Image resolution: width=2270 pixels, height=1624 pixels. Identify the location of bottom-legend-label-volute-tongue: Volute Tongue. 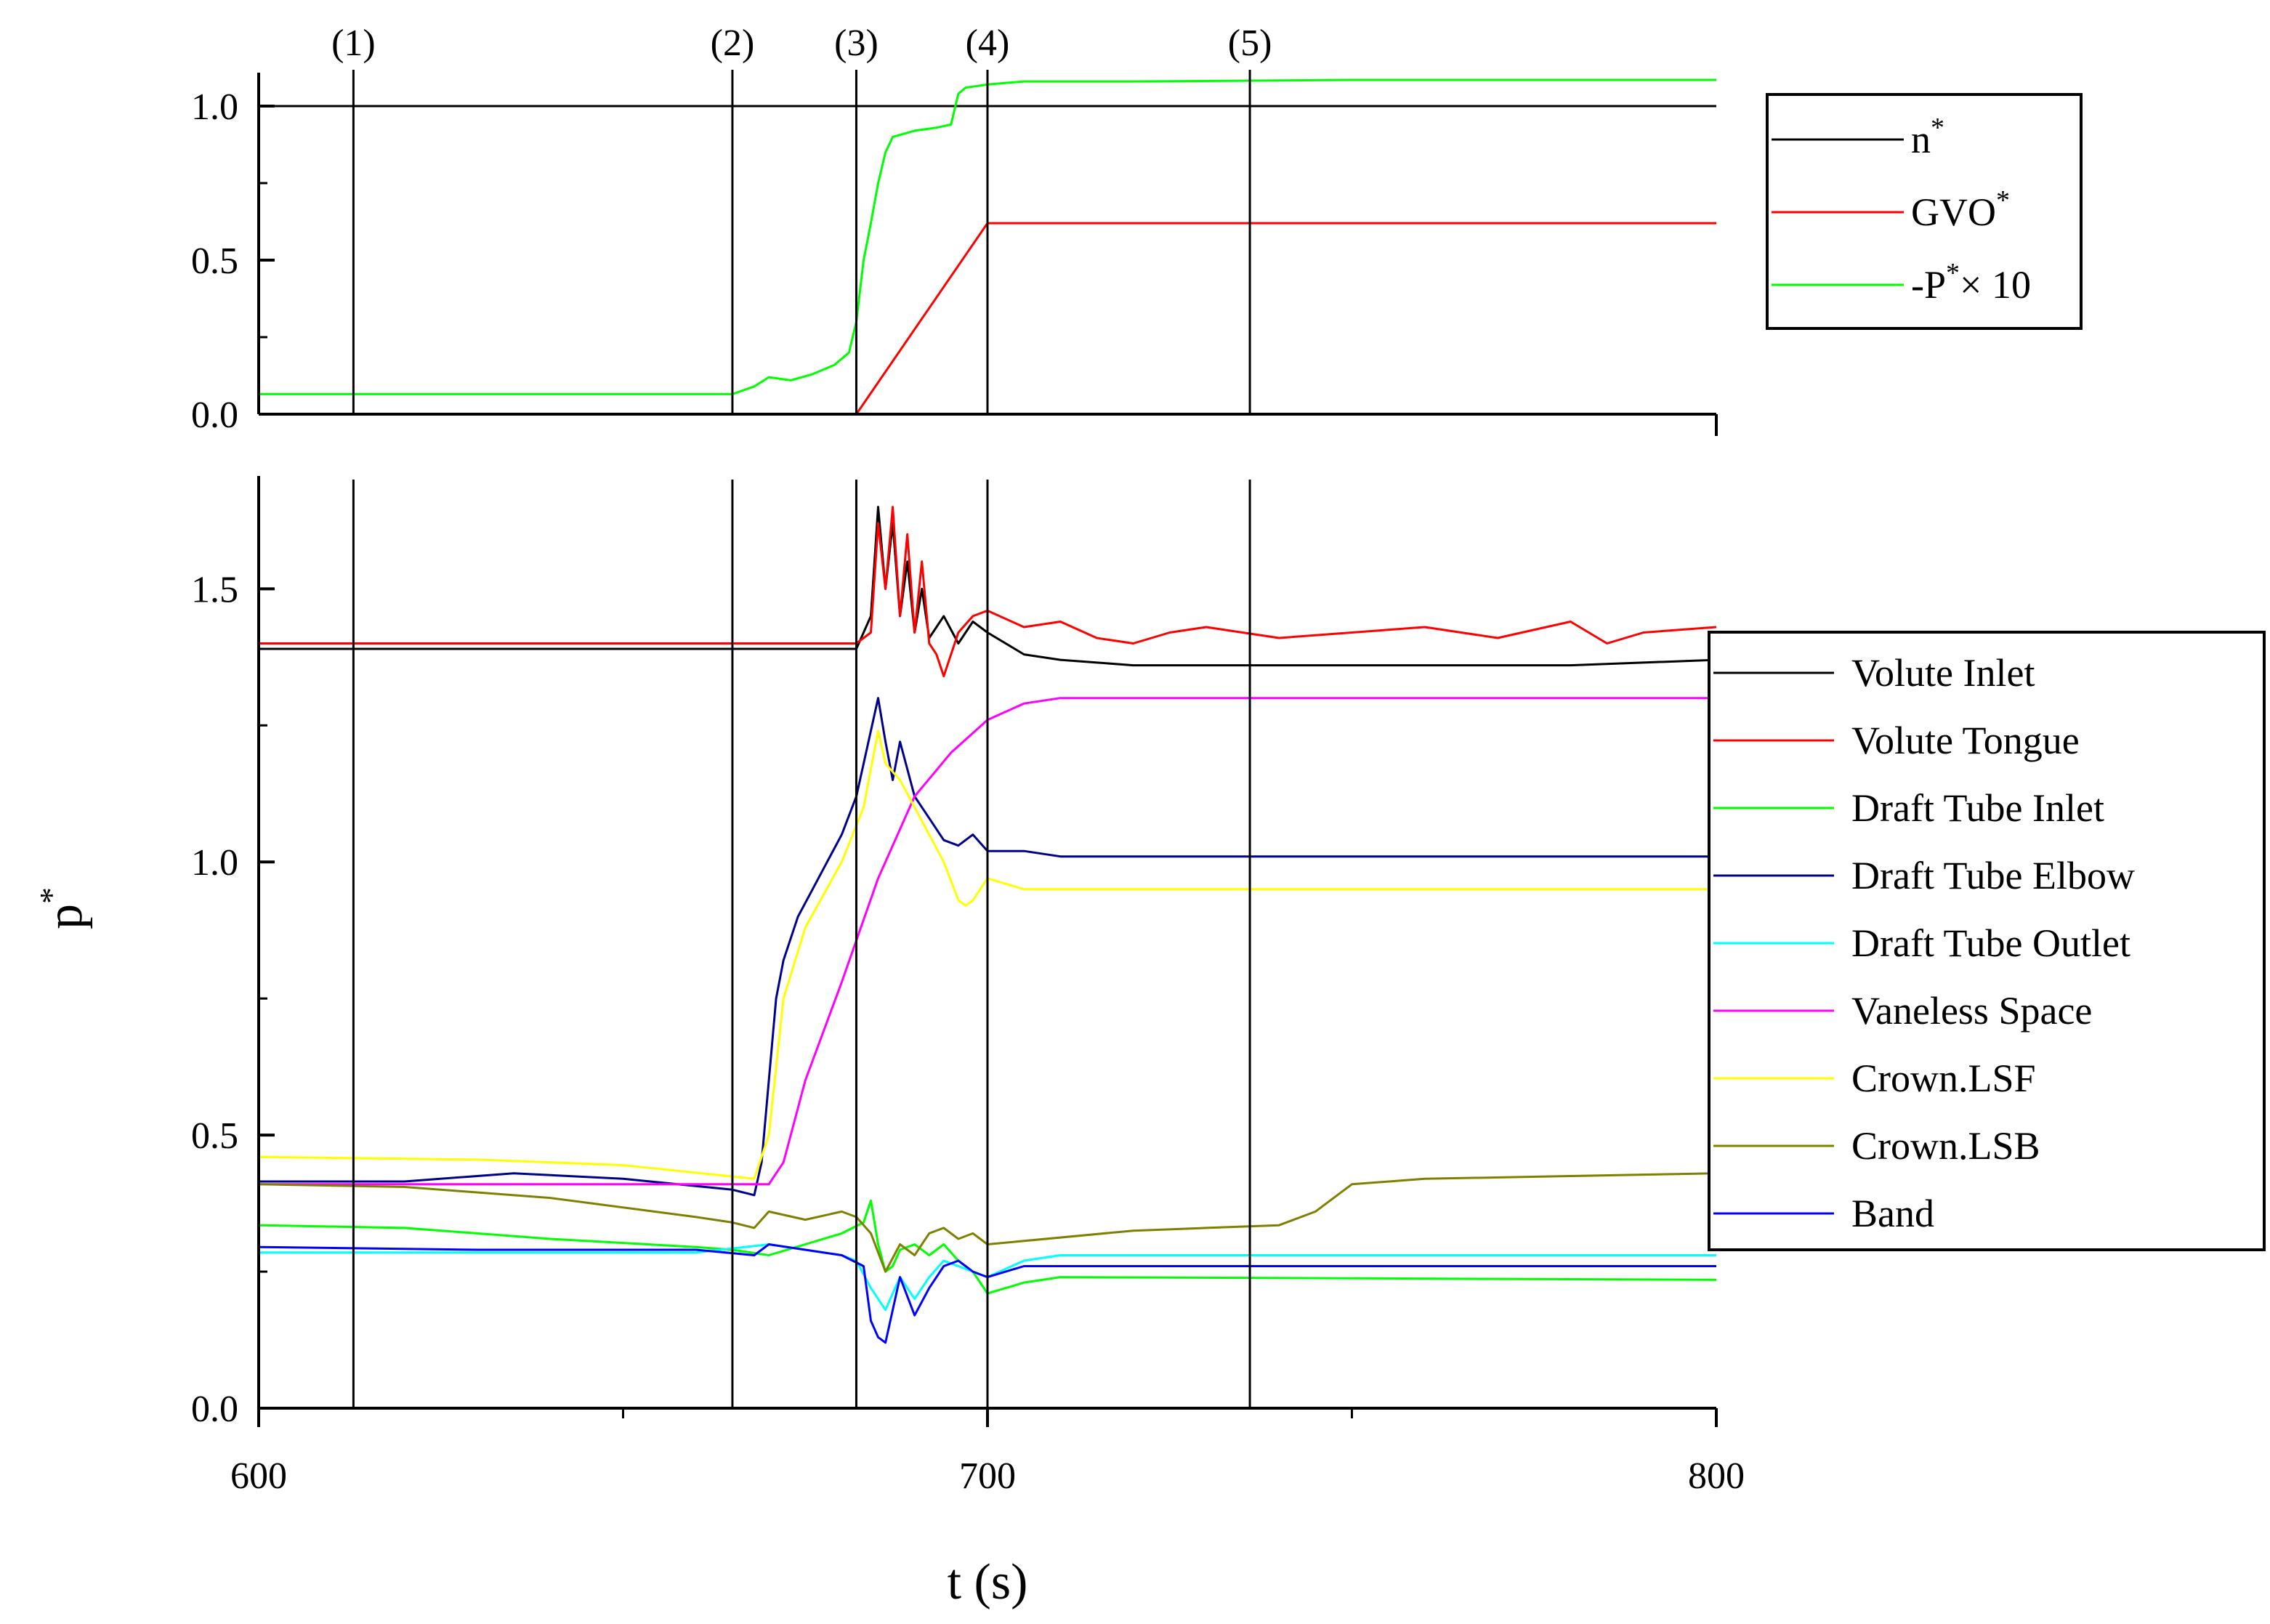
(1965, 740).